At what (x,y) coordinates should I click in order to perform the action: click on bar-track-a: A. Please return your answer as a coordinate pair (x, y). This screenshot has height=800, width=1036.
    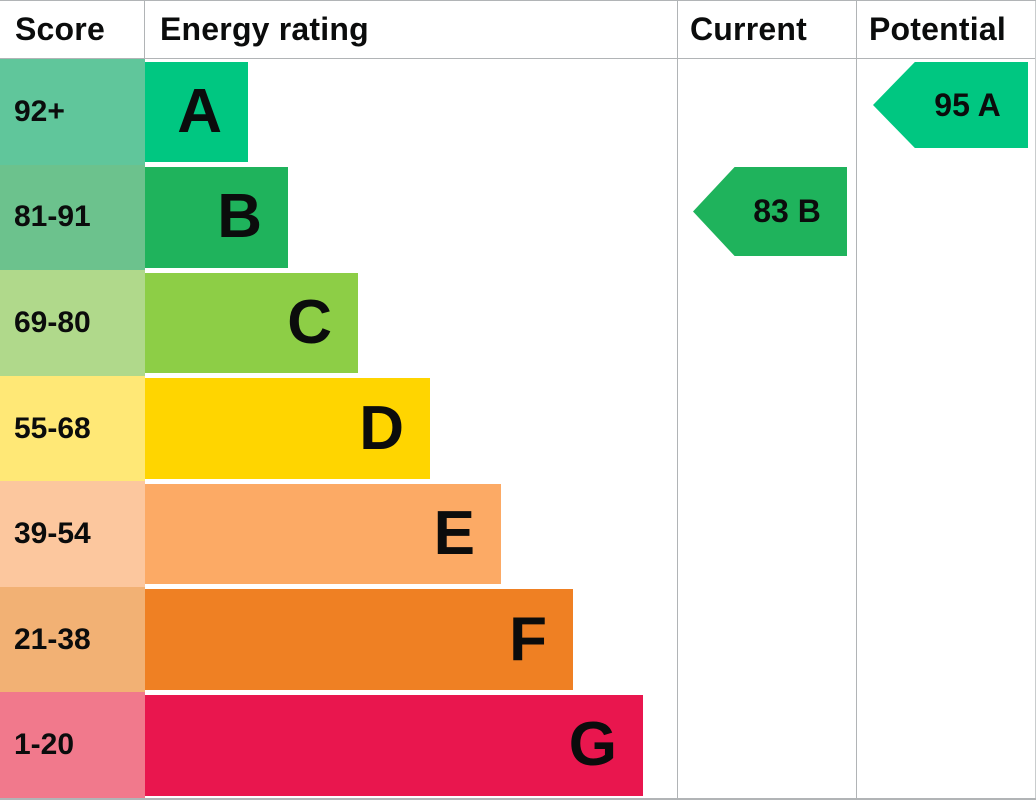
    Looking at the image, I should click on (590, 112).